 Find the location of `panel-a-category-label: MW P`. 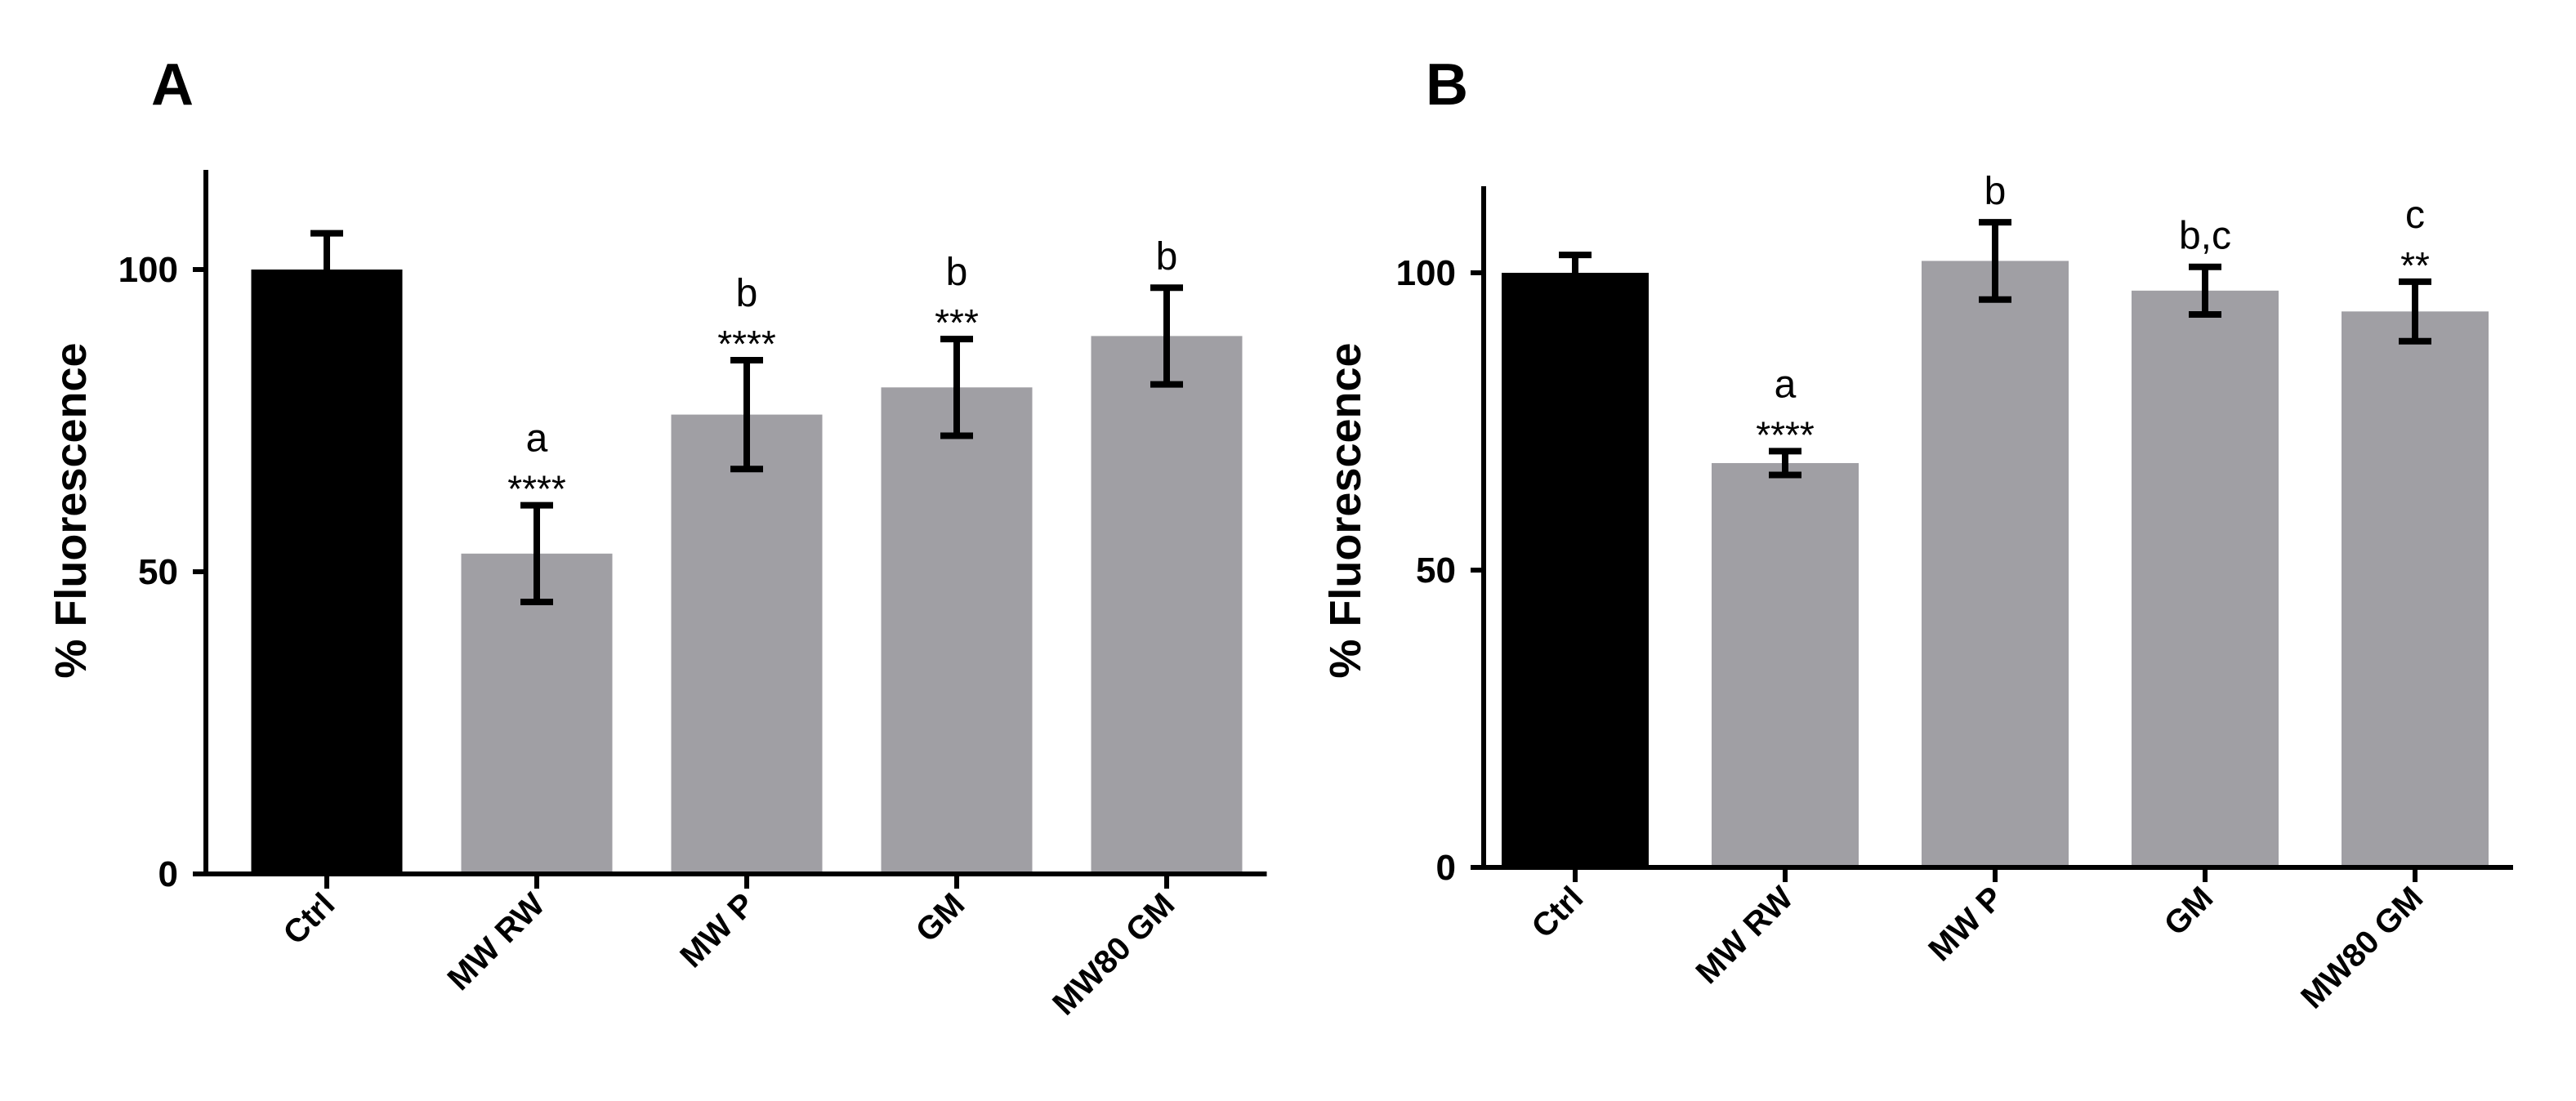

panel-a-category-label: MW P is located at coordinates (717, 930).